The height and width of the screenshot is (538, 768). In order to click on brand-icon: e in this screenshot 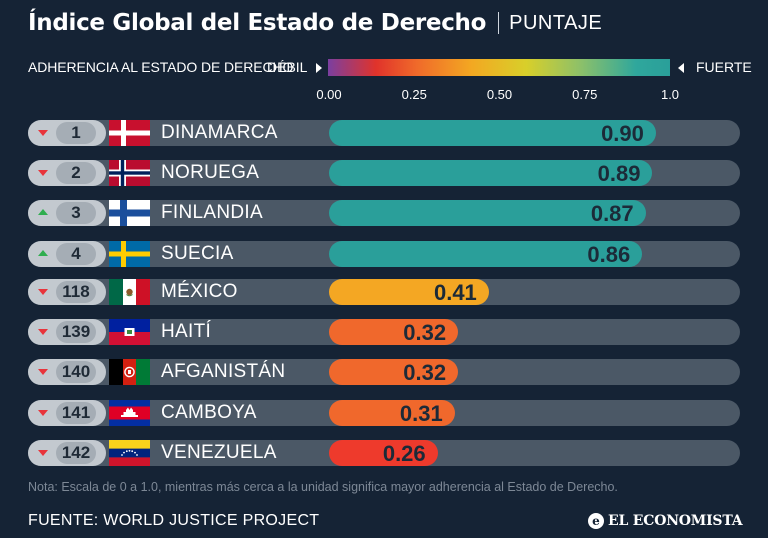, I will do `click(596, 521)`.